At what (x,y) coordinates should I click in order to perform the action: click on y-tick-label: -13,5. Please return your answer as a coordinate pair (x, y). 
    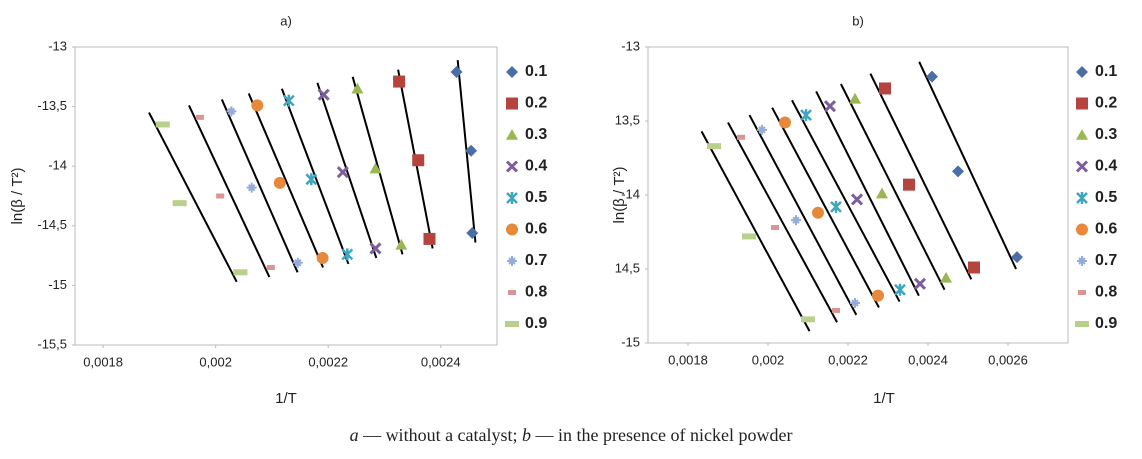
    Looking at the image, I should click on (52, 105).